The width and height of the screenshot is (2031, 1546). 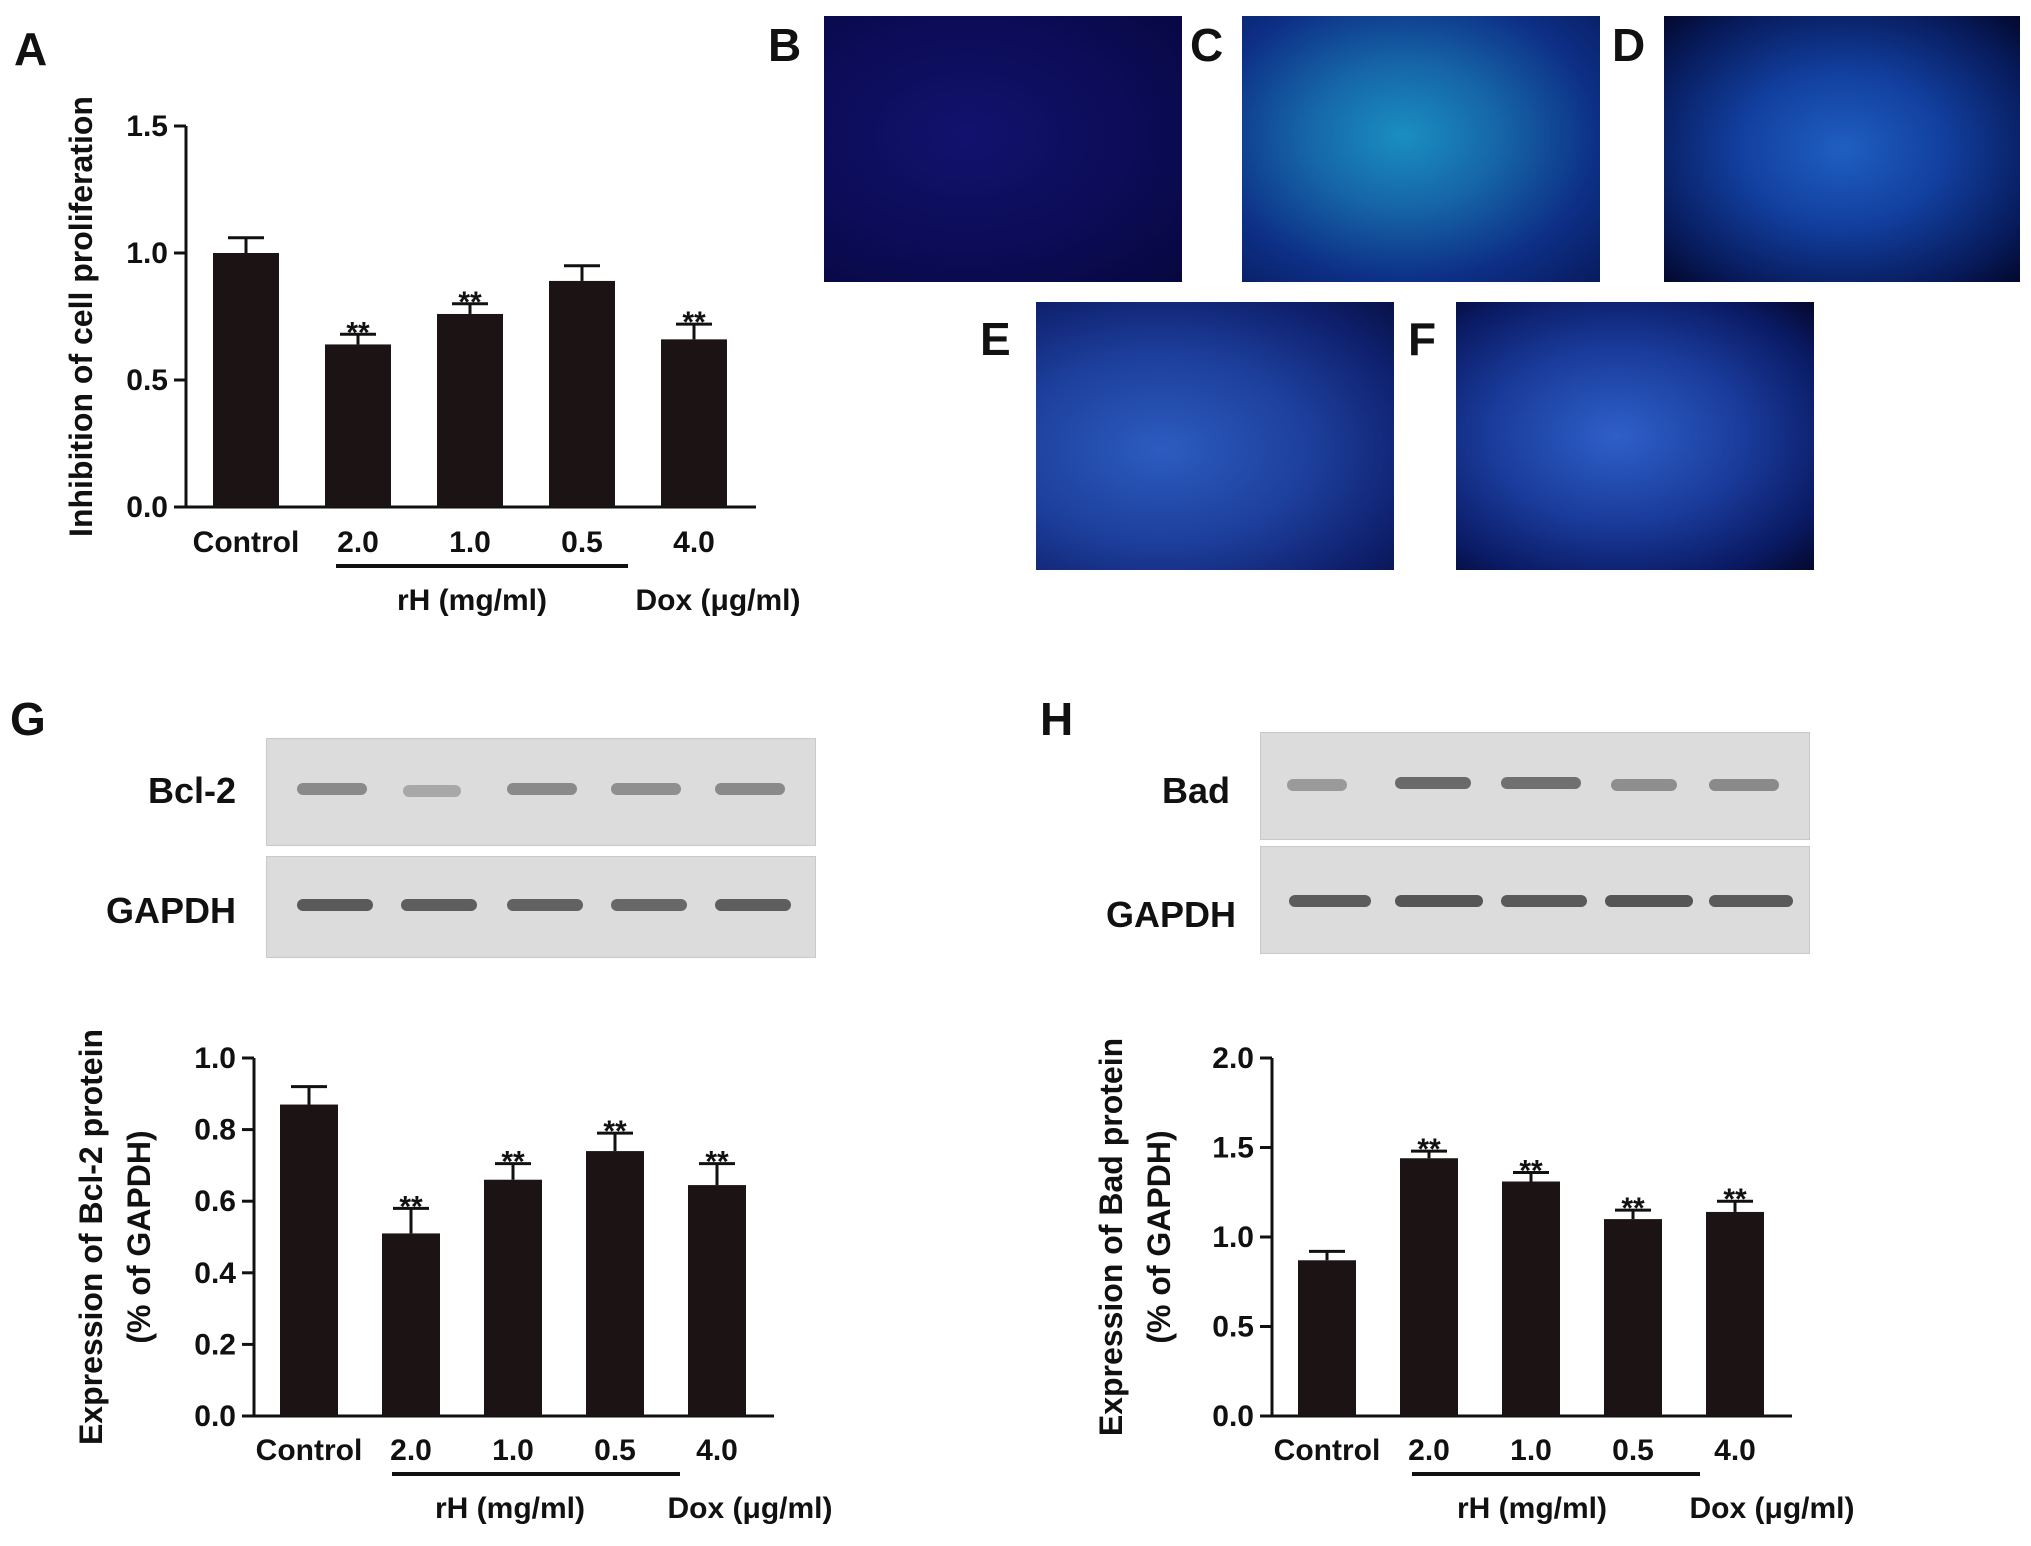 What do you see at coordinates (1003, 149) in the screenshot?
I see `micrograph-b` at bounding box center [1003, 149].